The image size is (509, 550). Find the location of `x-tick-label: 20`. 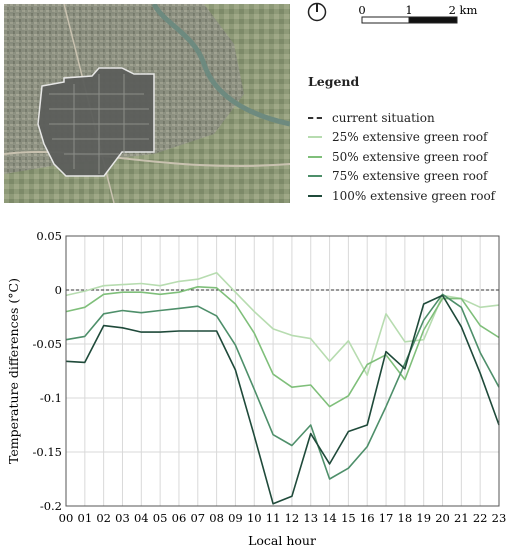

x-tick-label: 20 is located at coordinates (442, 518).